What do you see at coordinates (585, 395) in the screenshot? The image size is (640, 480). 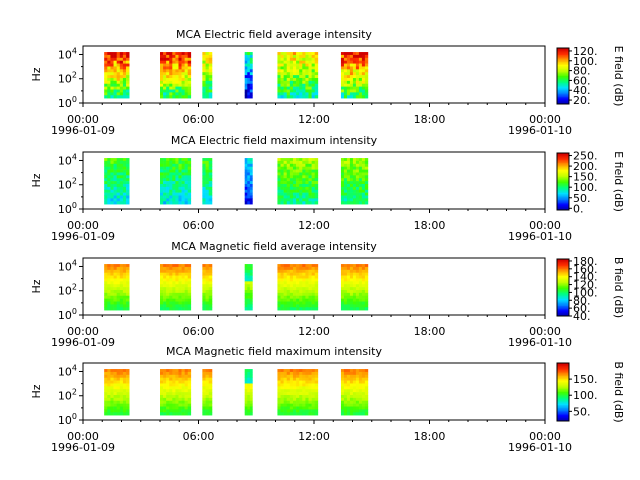 I see `colorbar-tick-label: 100.` at bounding box center [585, 395].